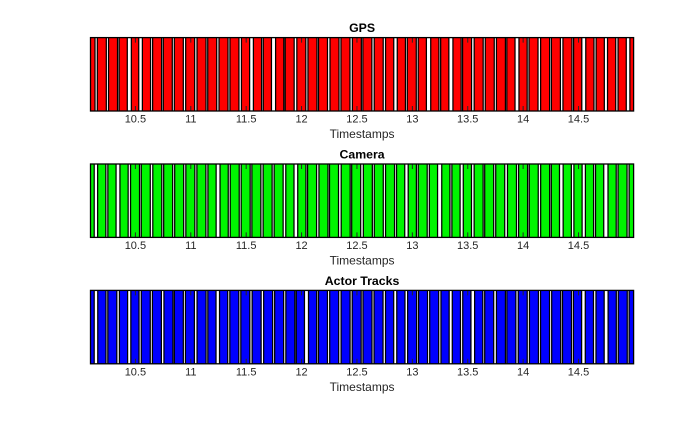 The width and height of the screenshot is (700, 426). Describe the element at coordinates (361, 154) in the screenshot. I see `svg-text: Camera` at that location.